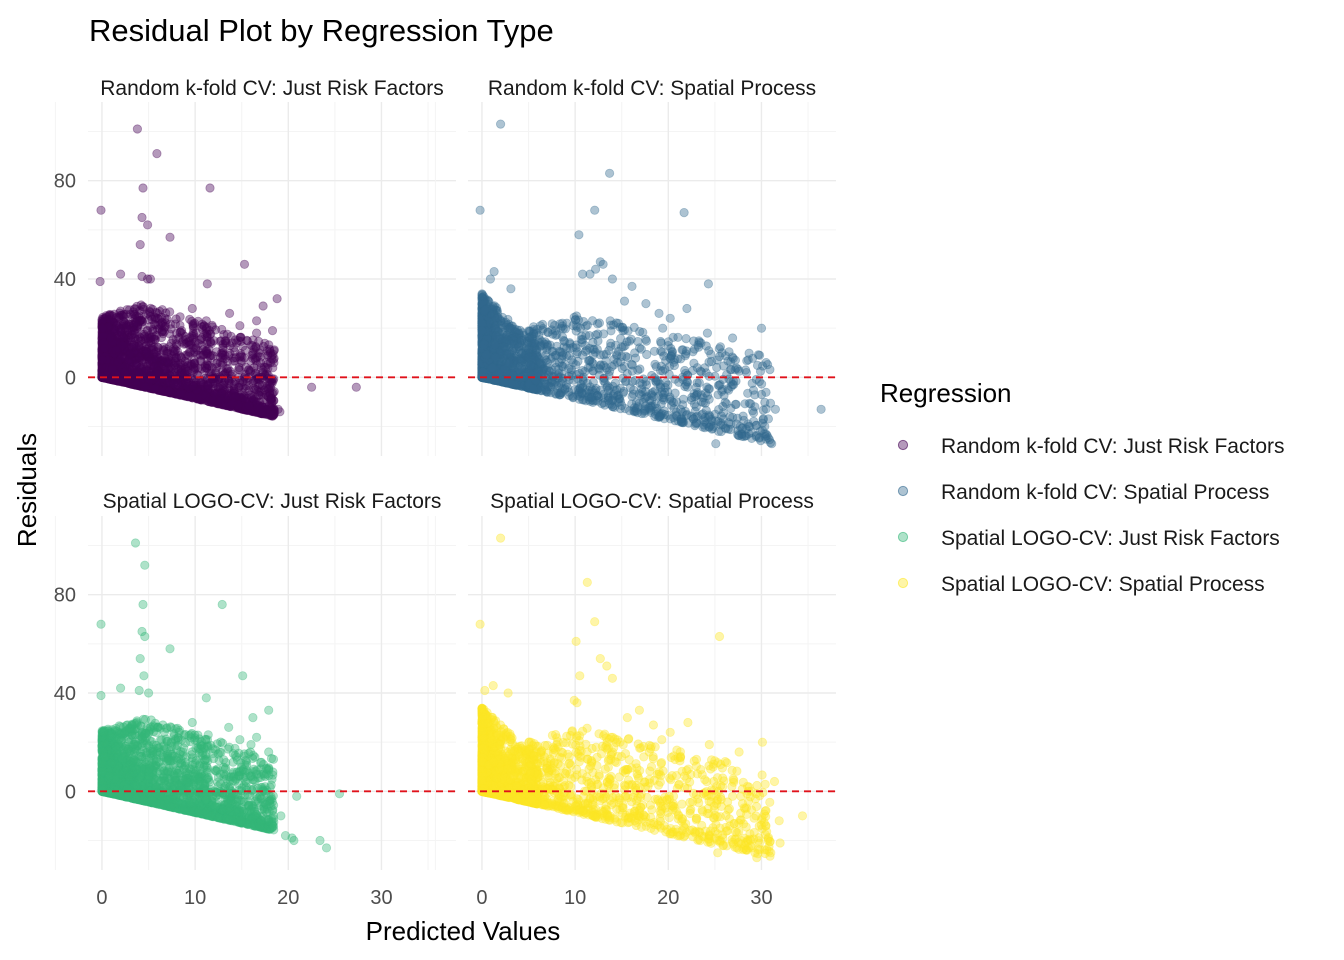 This screenshot has height=960, width=1344. What do you see at coordinates (321, 30) in the screenshot?
I see `chart-title: Residual Plot by Regression Type` at bounding box center [321, 30].